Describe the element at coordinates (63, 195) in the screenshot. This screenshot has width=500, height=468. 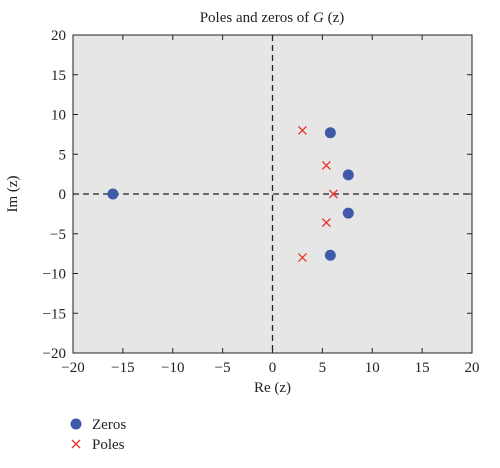
I see `y-tick-label: 0` at that location.